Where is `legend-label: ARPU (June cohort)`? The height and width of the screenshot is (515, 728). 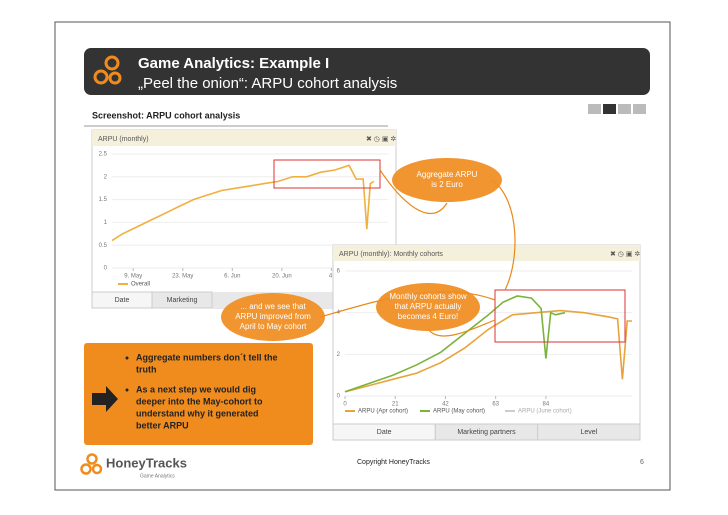 legend-label: ARPU (June cohort) is located at coordinates (545, 412).